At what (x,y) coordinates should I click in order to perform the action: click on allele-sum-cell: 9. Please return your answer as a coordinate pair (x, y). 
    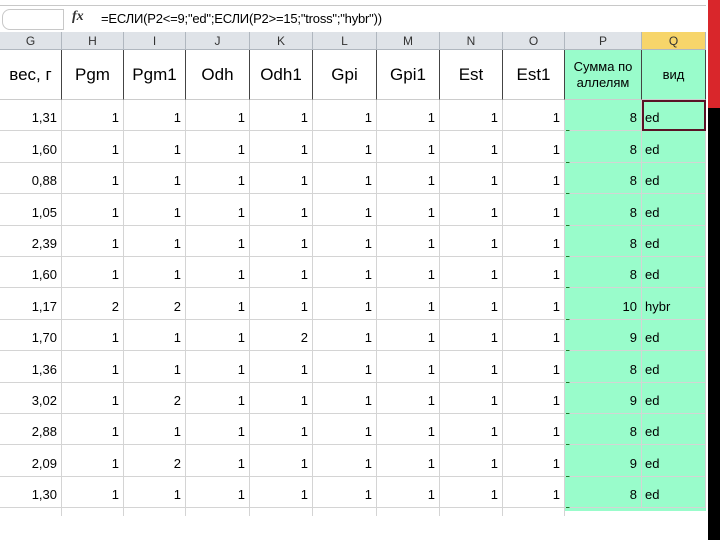
    Looking at the image, I should click on (603, 337).